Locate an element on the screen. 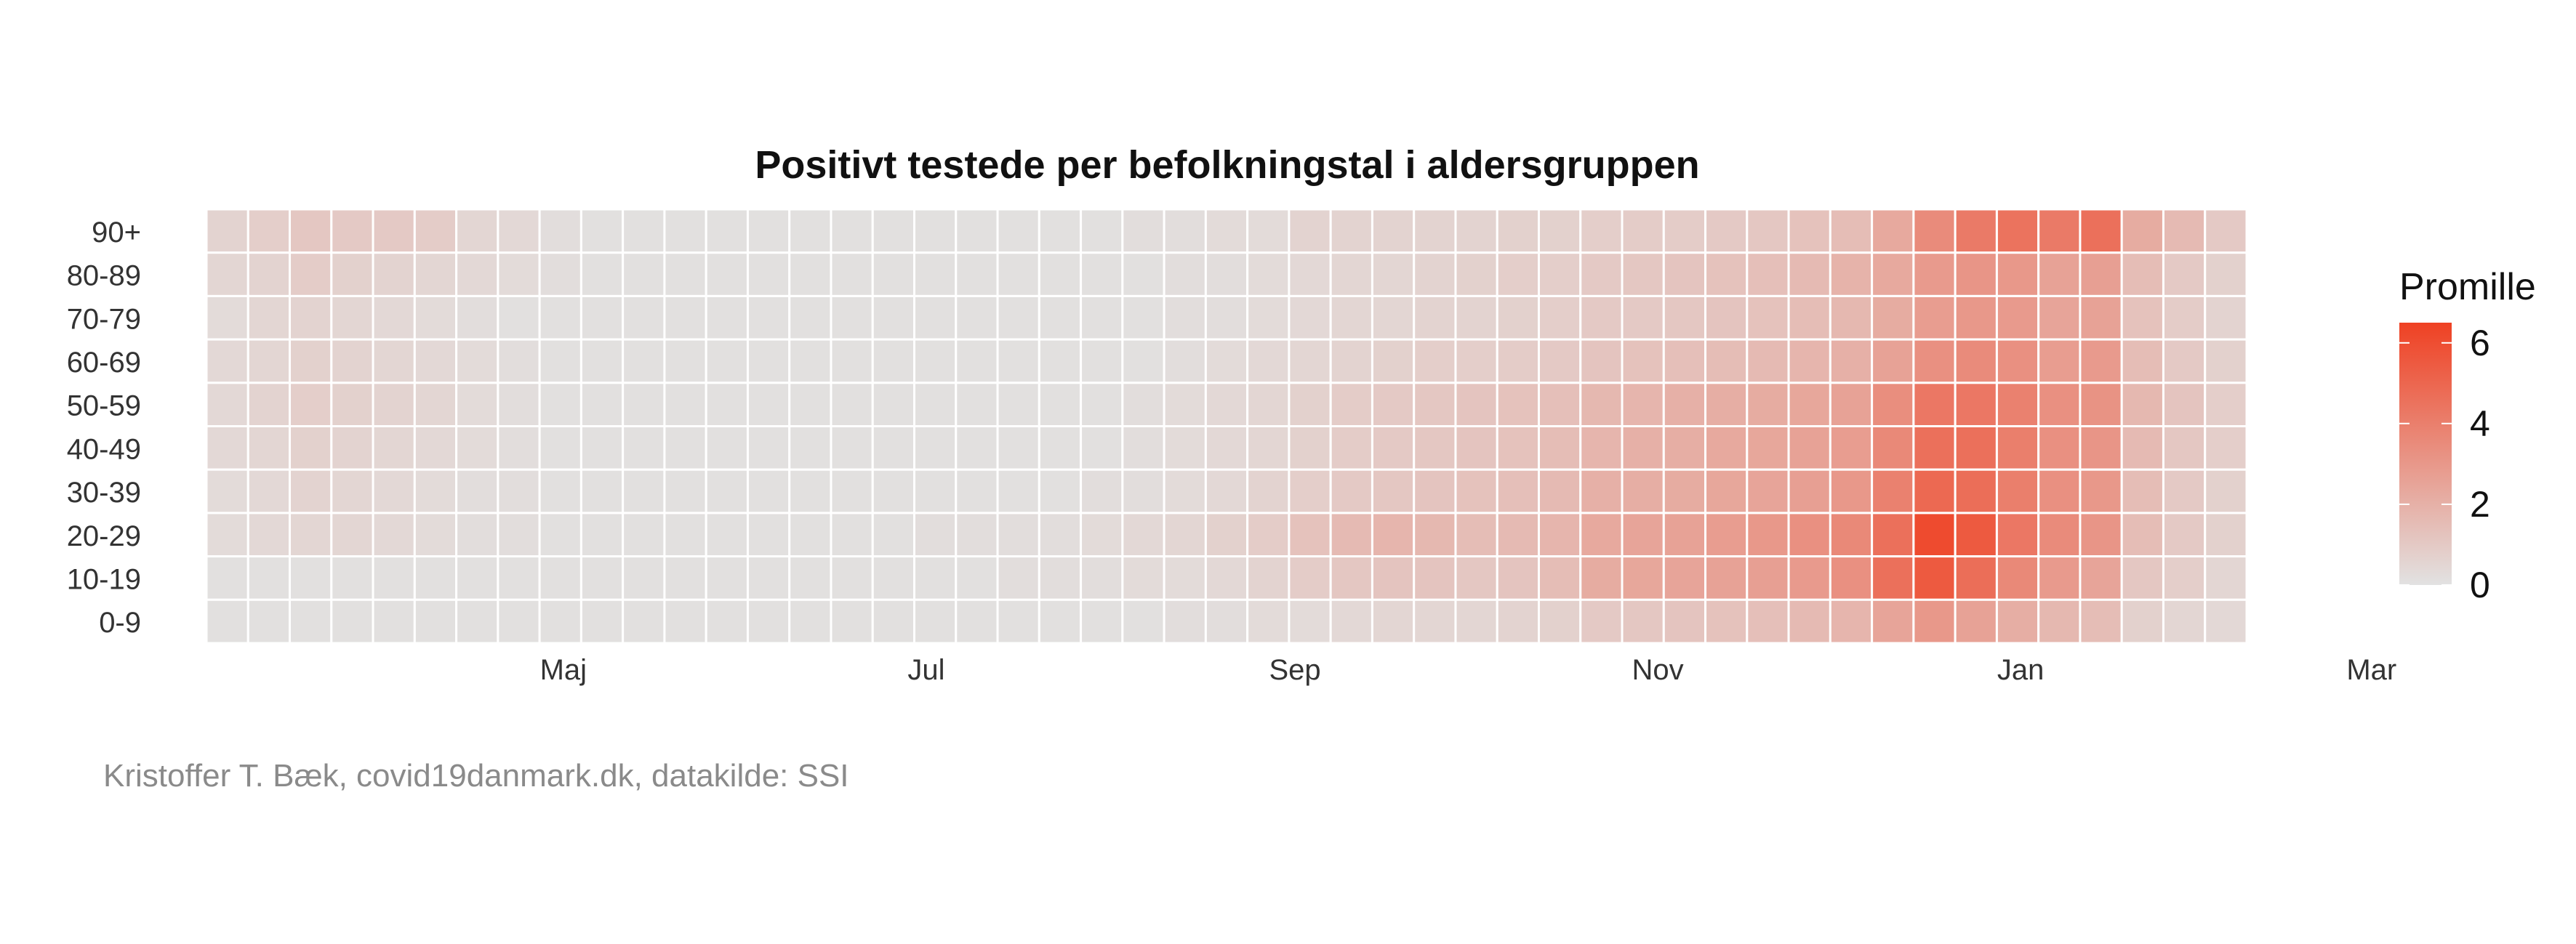  y-tick-label: 60-69 is located at coordinates (104, 363).